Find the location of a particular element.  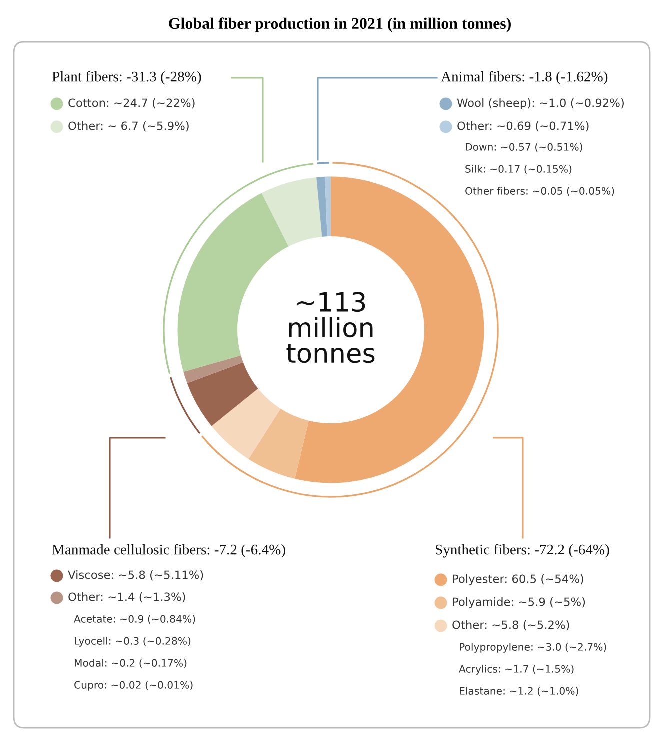

legend-label: Other: ~0.69 (~0.71%) is located at coordinates (523, 126).